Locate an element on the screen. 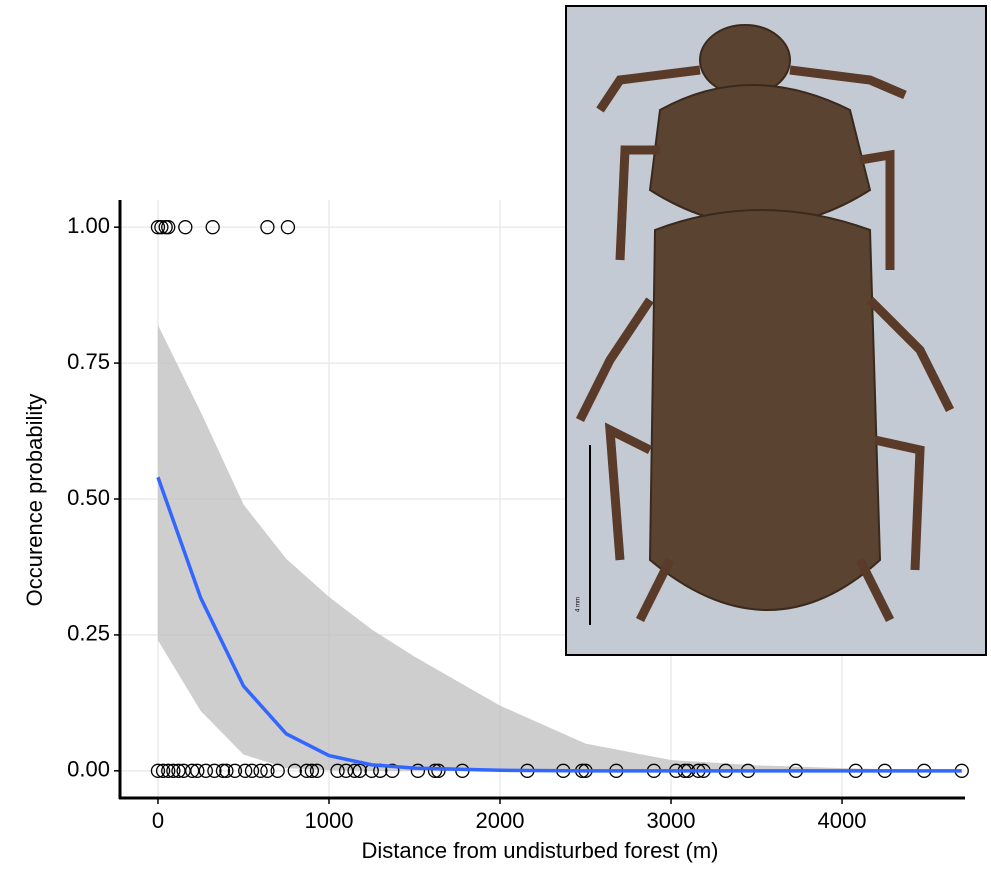 This screenshot has height=872, width=991. scale-label: 4 mm is located at coordinates (579, 604).